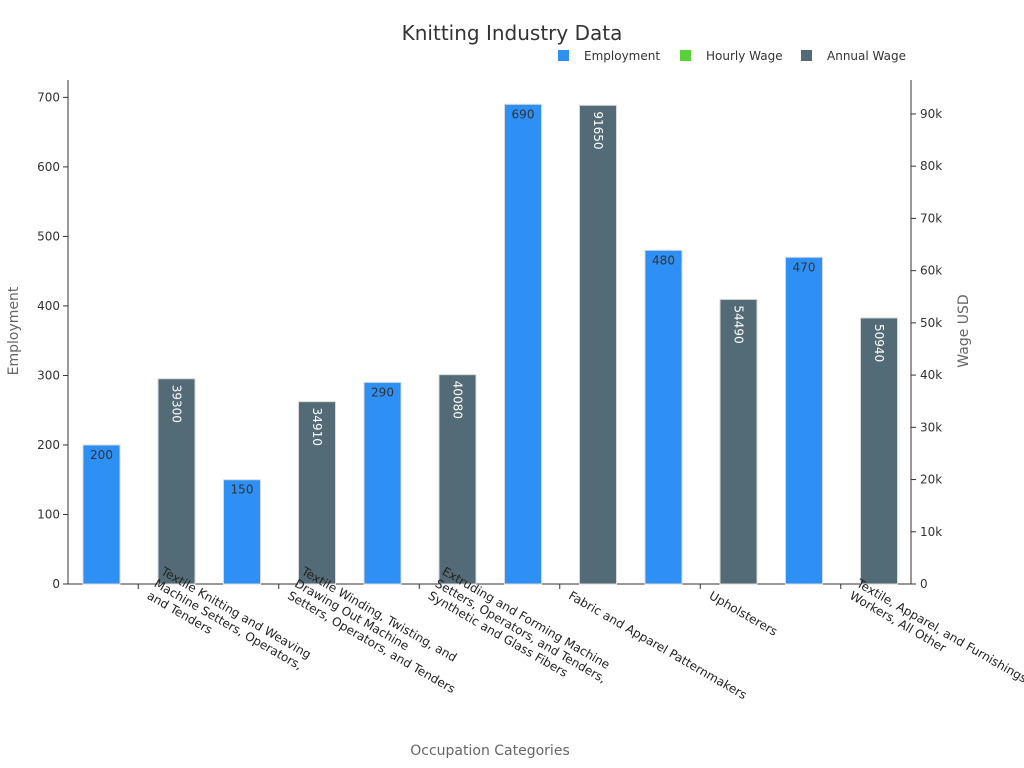 This screenshot has height=768, width=1024. I want to click on employment-bar-label: 690, so click(523, 114).